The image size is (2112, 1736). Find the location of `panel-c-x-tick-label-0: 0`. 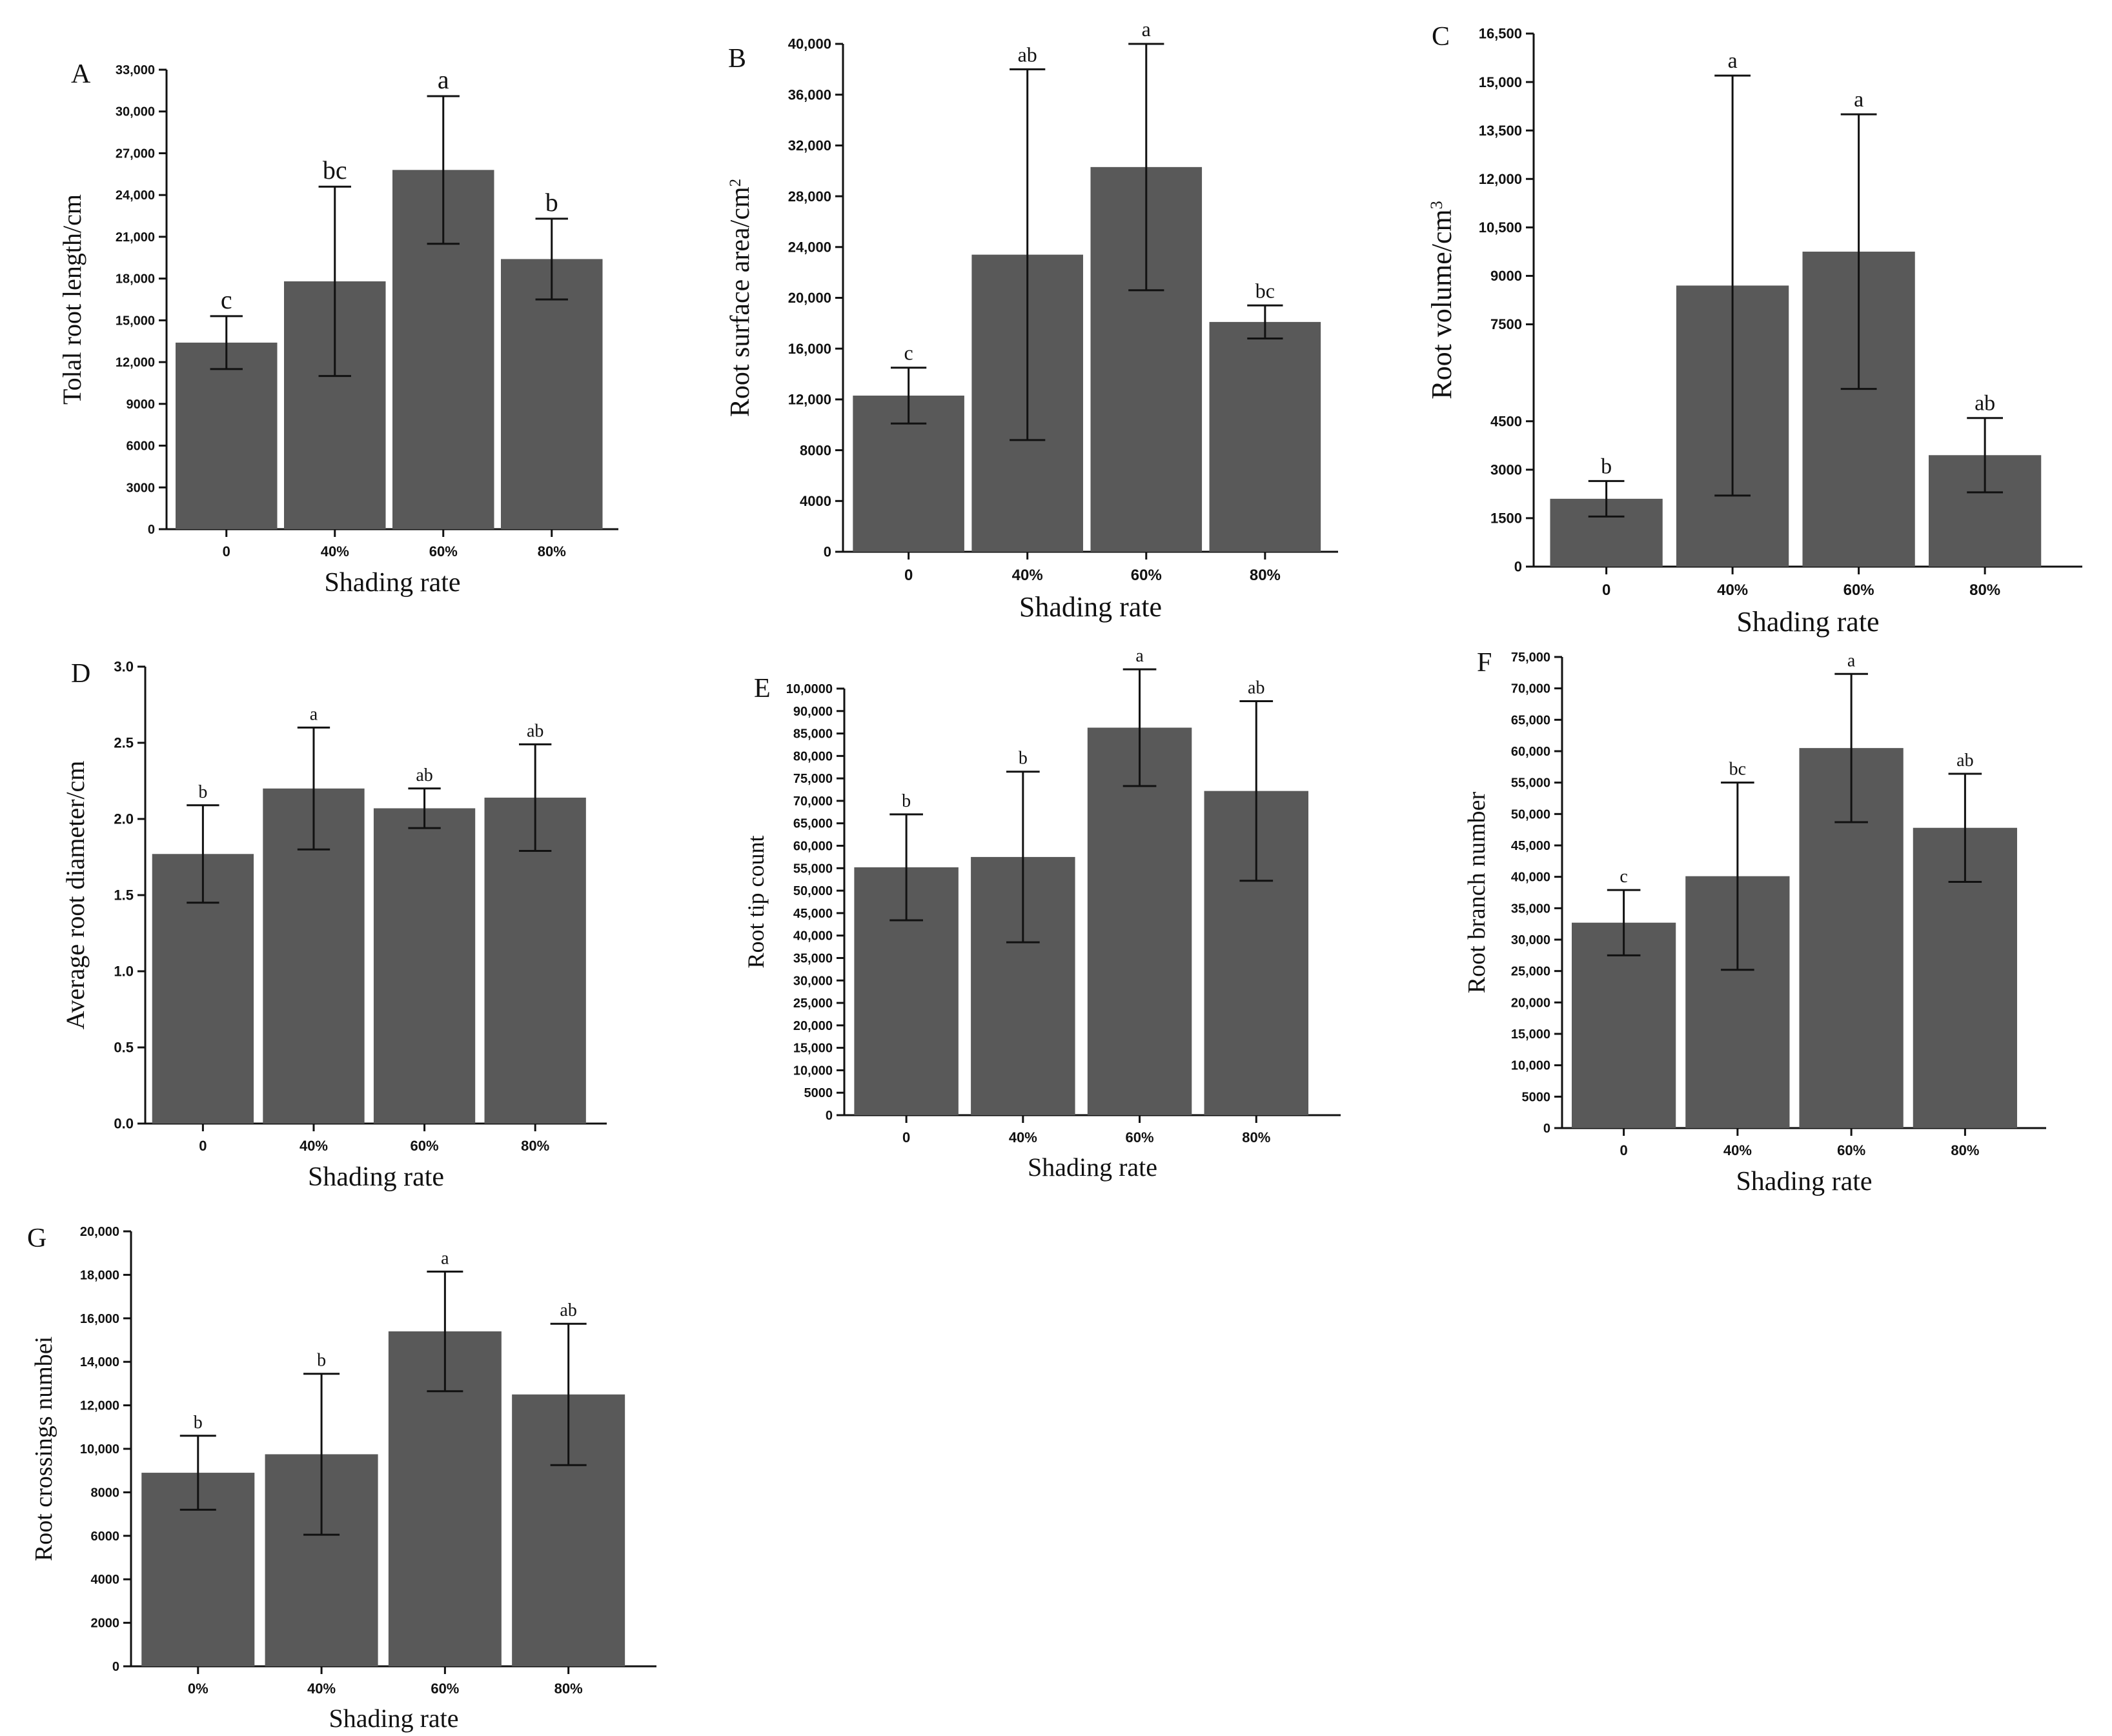

panel-c-x-tick-label-0: 0 is located at coordinates (1606, 590).